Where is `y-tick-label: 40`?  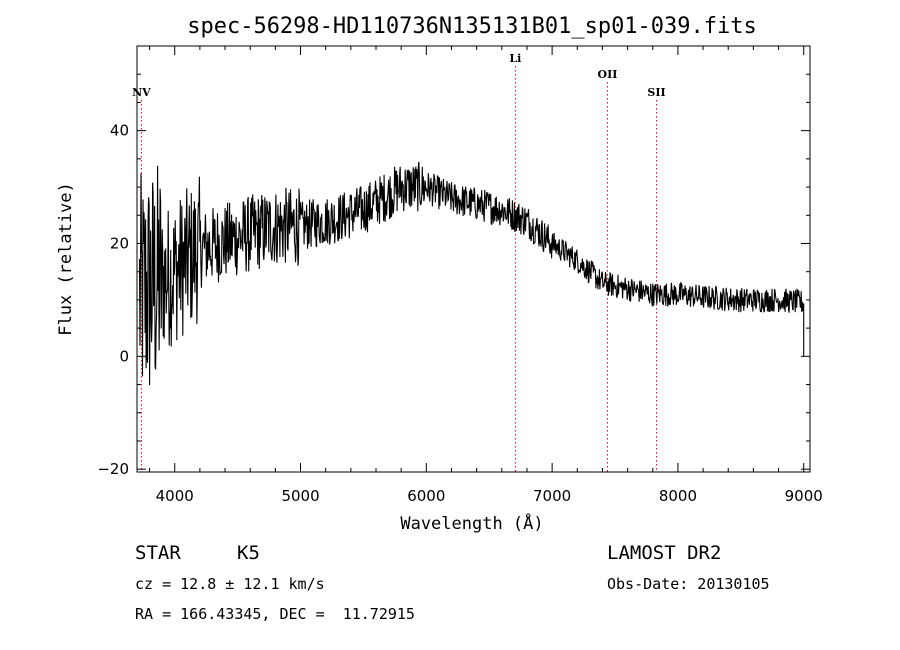 y-tick-label: 40 is located at coordinates (119, 131).